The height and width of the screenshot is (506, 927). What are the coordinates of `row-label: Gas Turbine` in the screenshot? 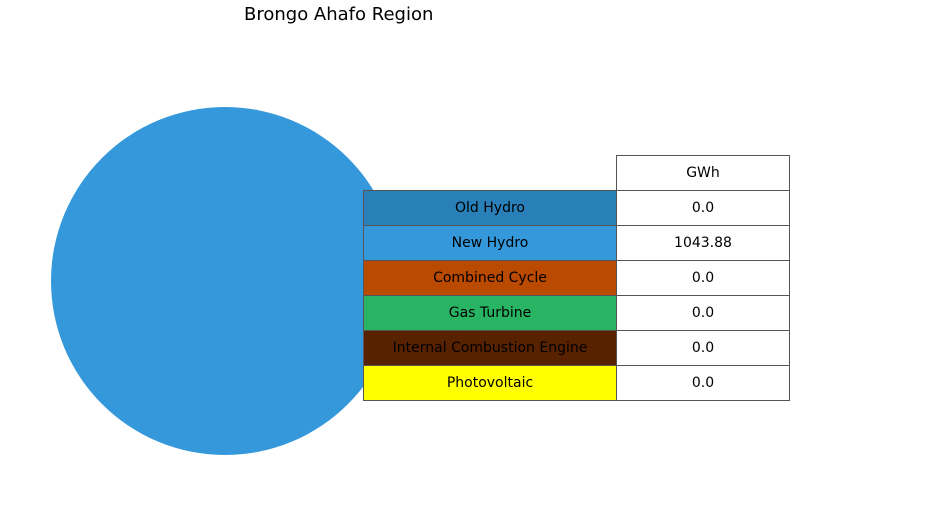 It's located at (490, 313).